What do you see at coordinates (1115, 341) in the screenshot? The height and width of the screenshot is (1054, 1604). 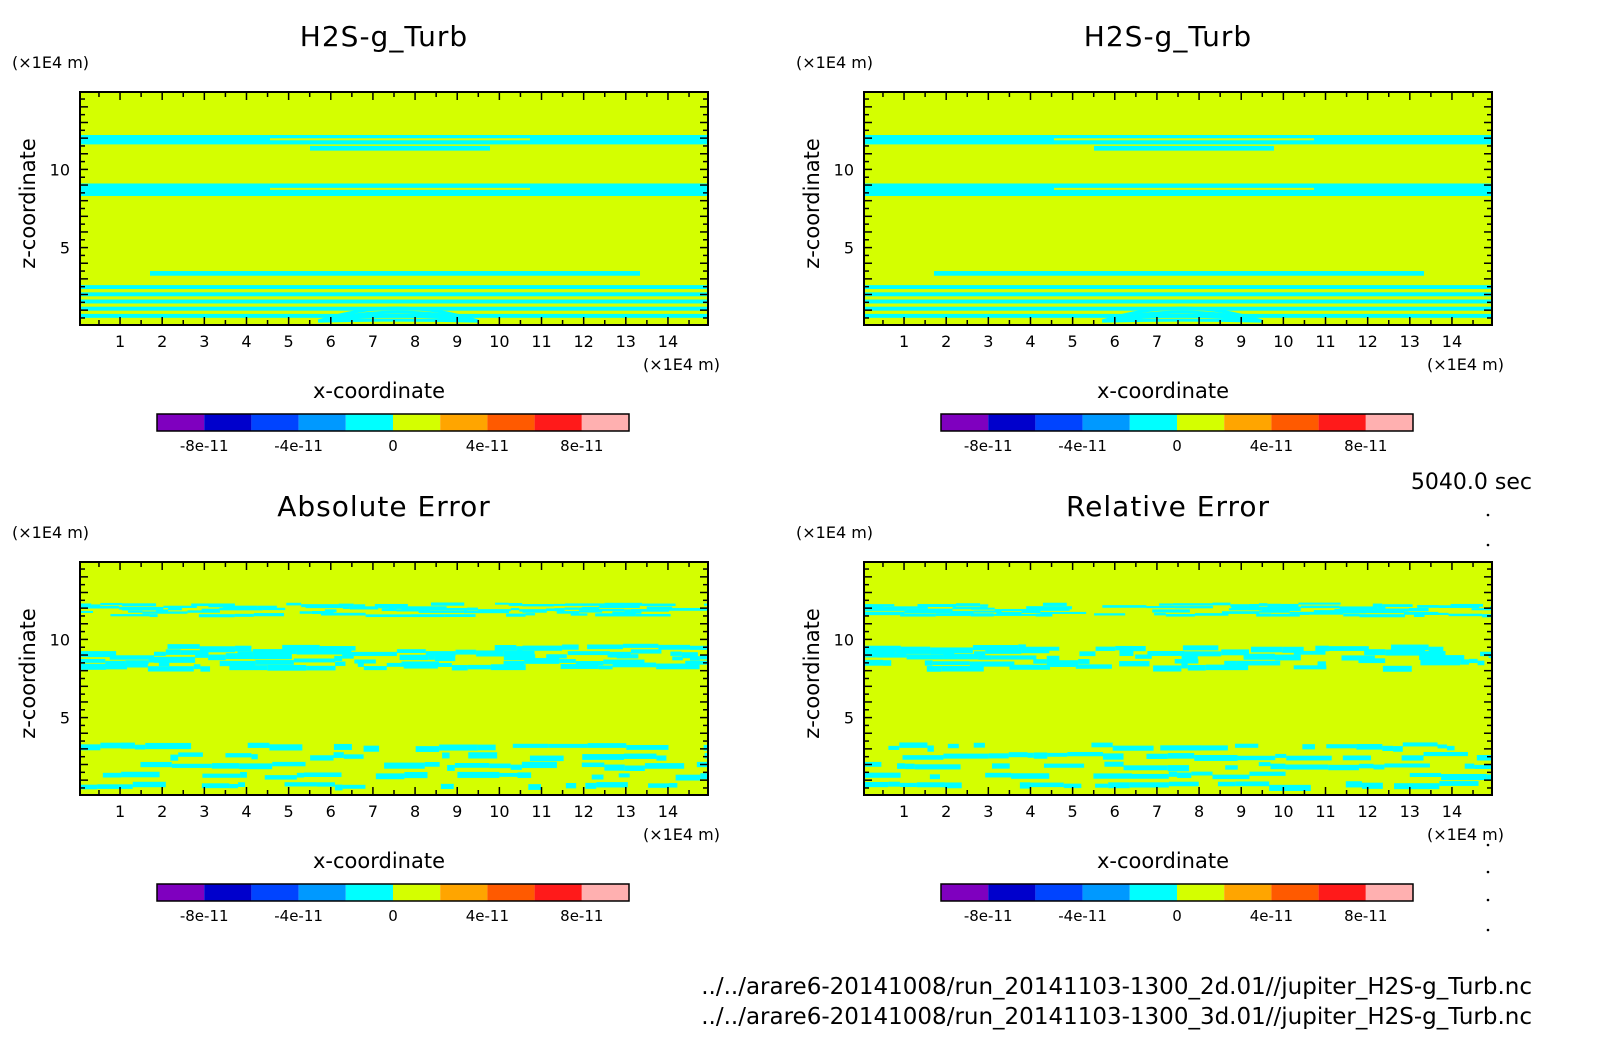 I see `x-tick-label: 6` at bounding box center [1115, 341].